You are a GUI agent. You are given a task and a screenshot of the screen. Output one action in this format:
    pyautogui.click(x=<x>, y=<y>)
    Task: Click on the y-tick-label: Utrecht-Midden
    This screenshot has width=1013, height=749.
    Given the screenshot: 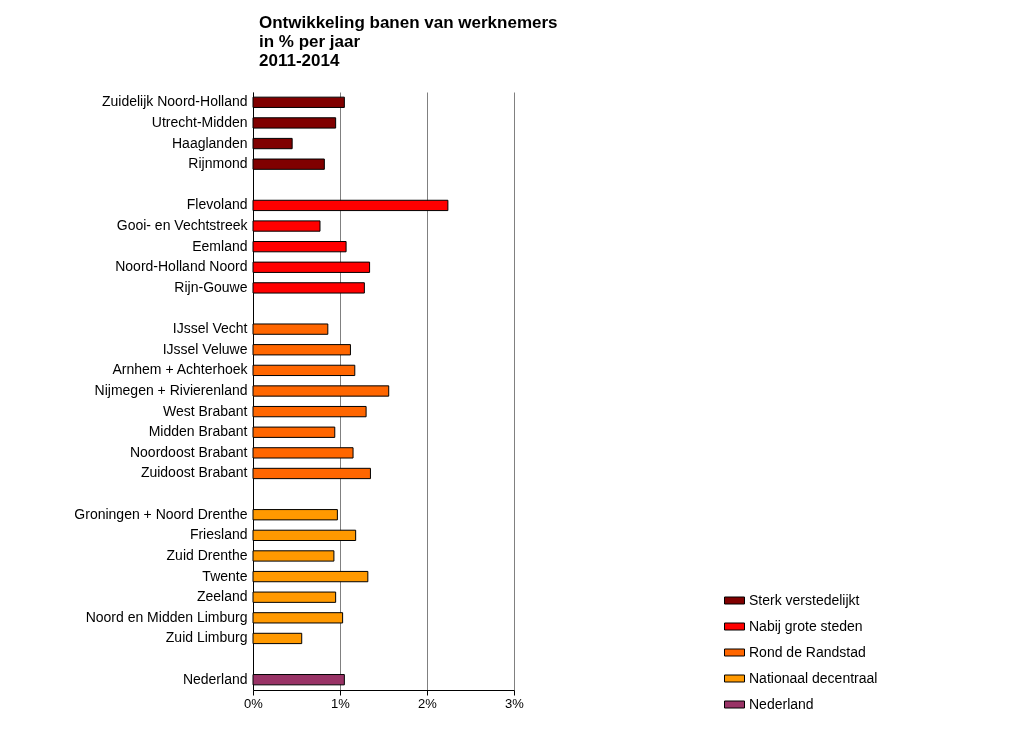 What is the action you would take?
    pyautogui.click(x=199, y=121)
    